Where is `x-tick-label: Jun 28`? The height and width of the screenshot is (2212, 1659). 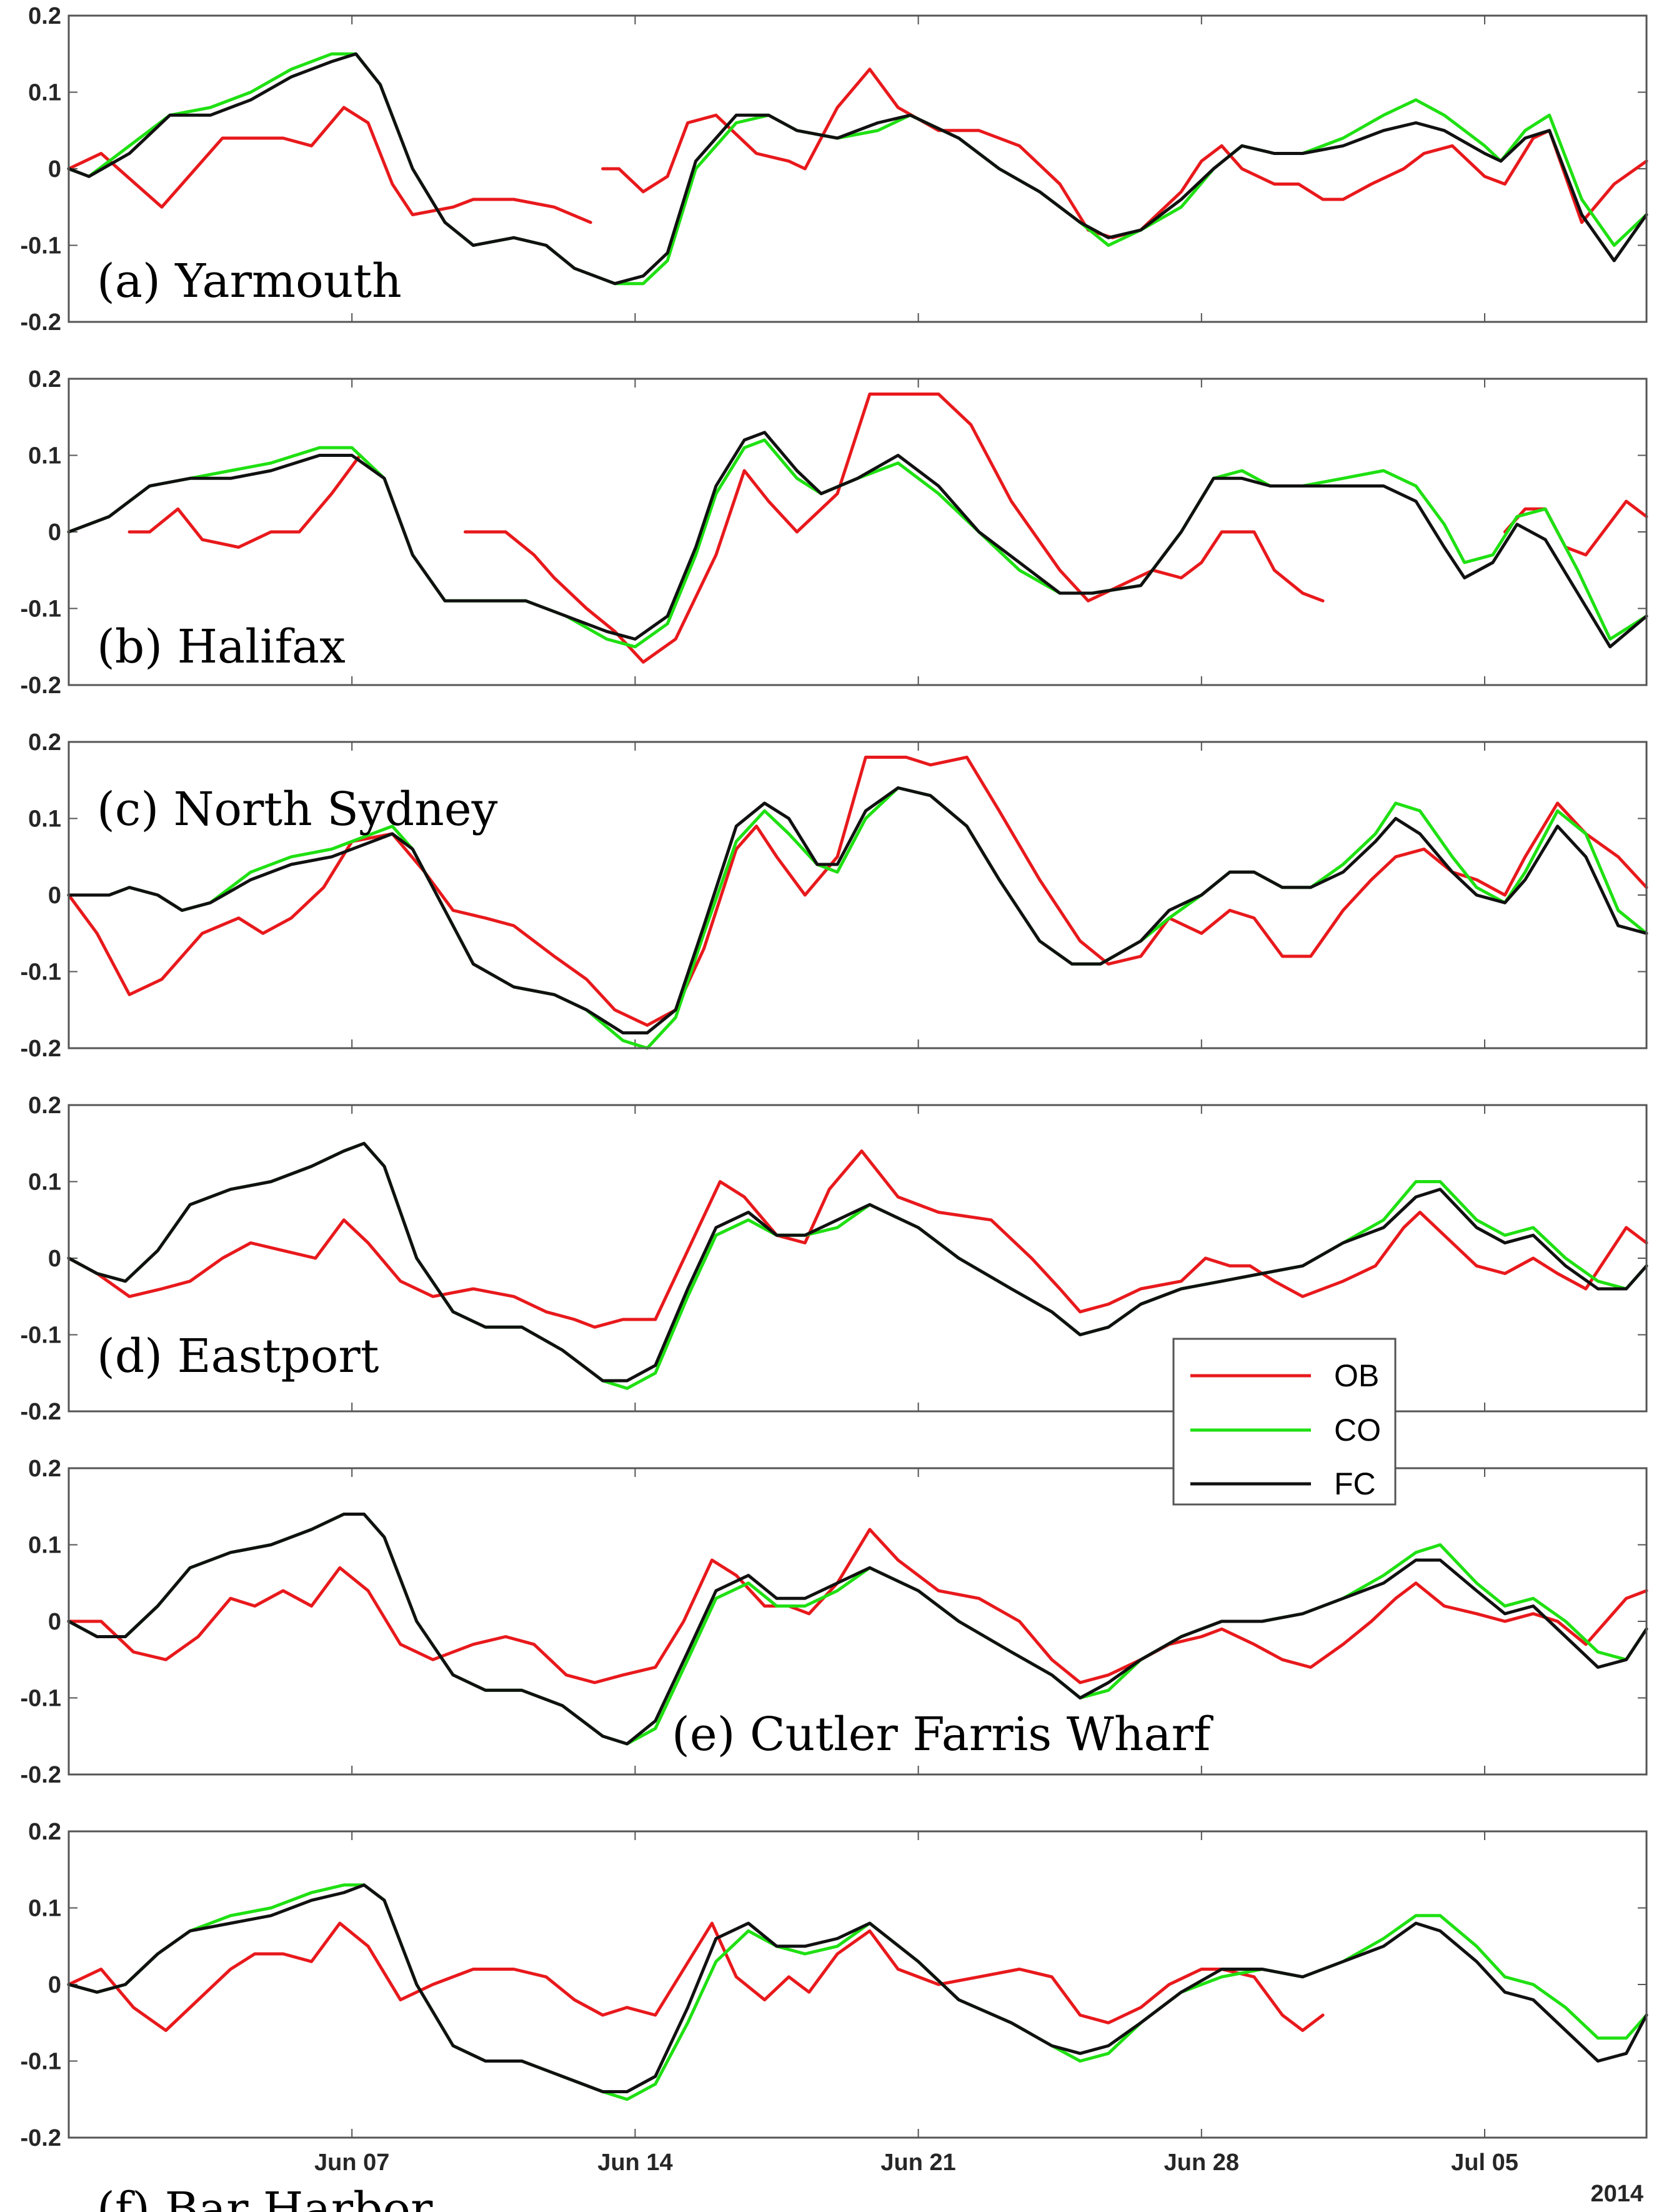 x-tick-label: Jun 28 is located at coordinates (1201, 2162).